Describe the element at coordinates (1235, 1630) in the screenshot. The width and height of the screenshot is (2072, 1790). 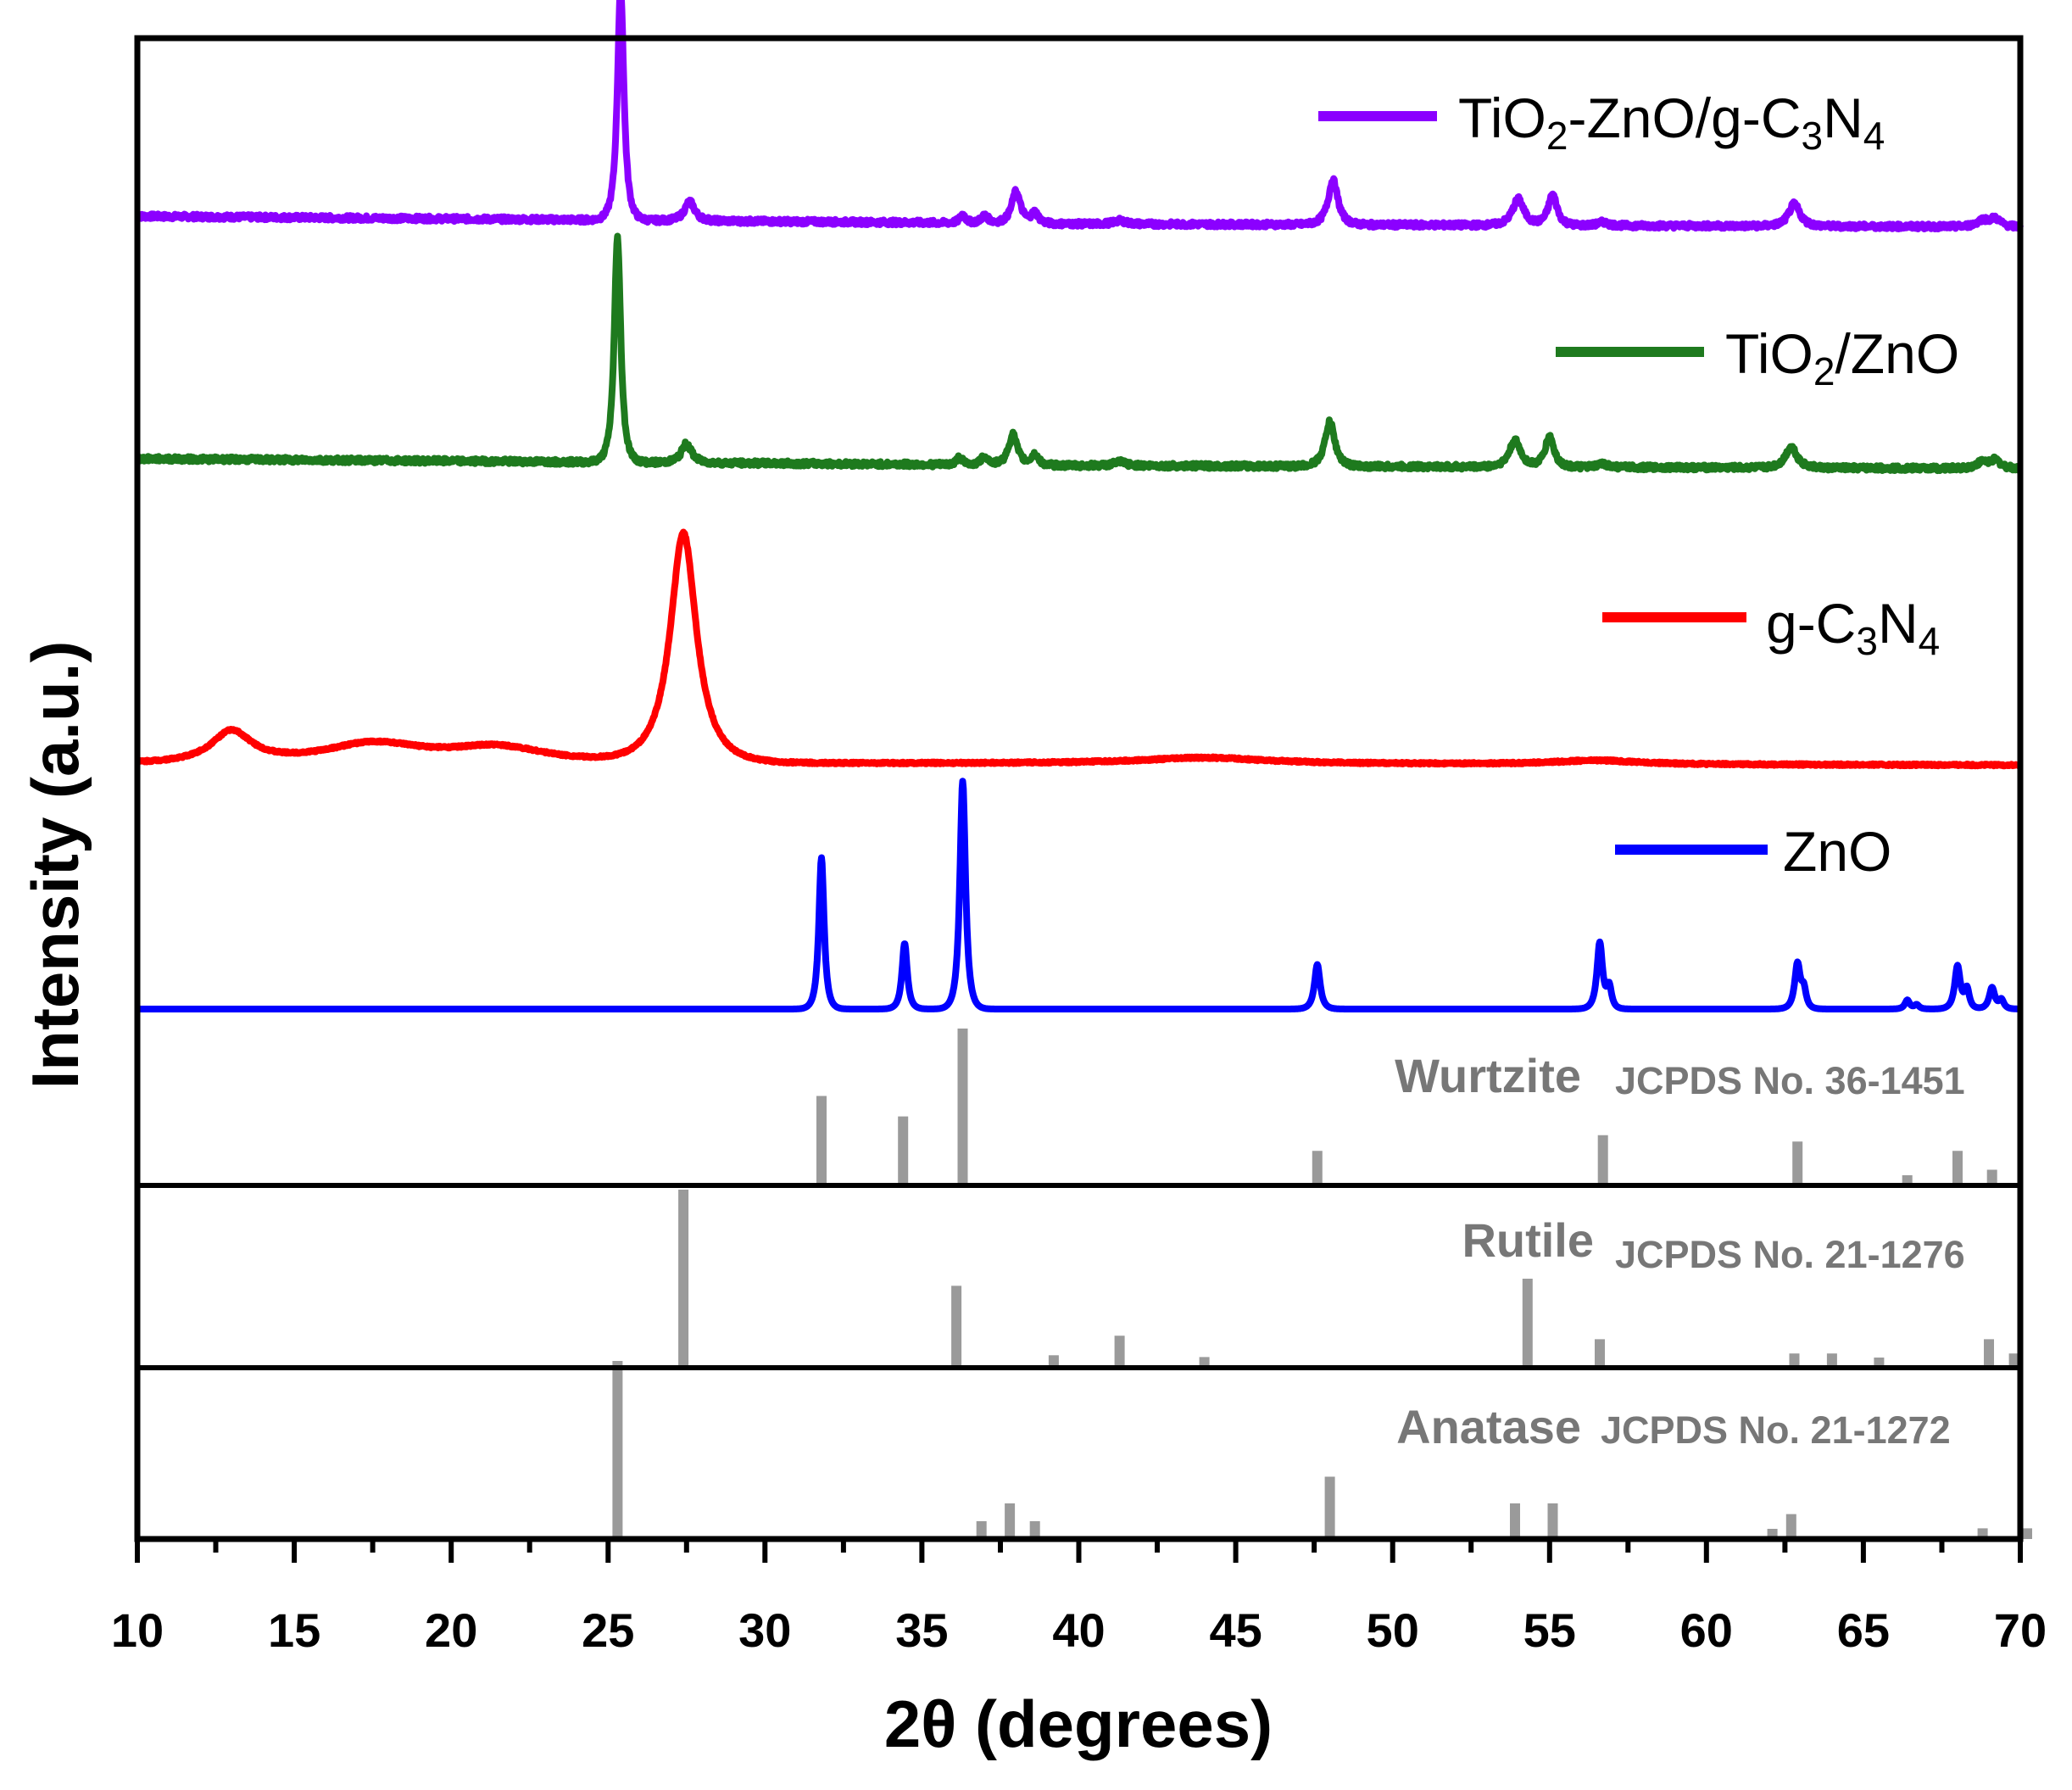
I see `x-tick-label-45: 45` at that location.